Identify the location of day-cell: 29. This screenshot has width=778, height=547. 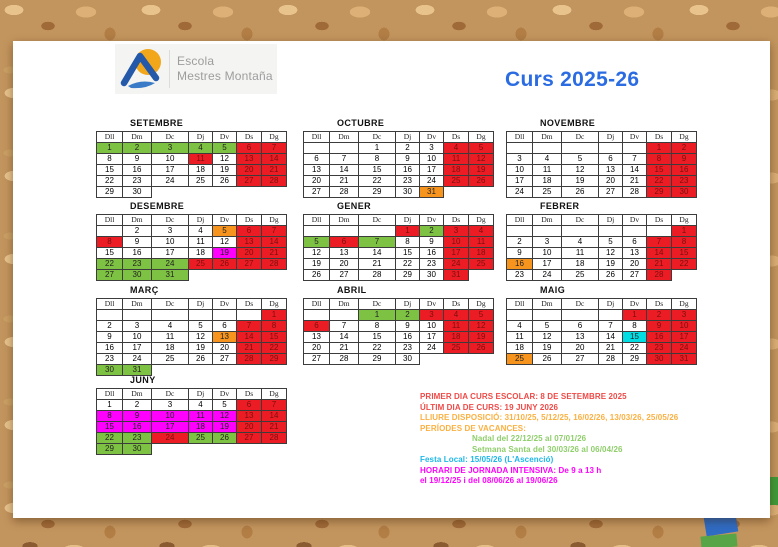
(109, 192).